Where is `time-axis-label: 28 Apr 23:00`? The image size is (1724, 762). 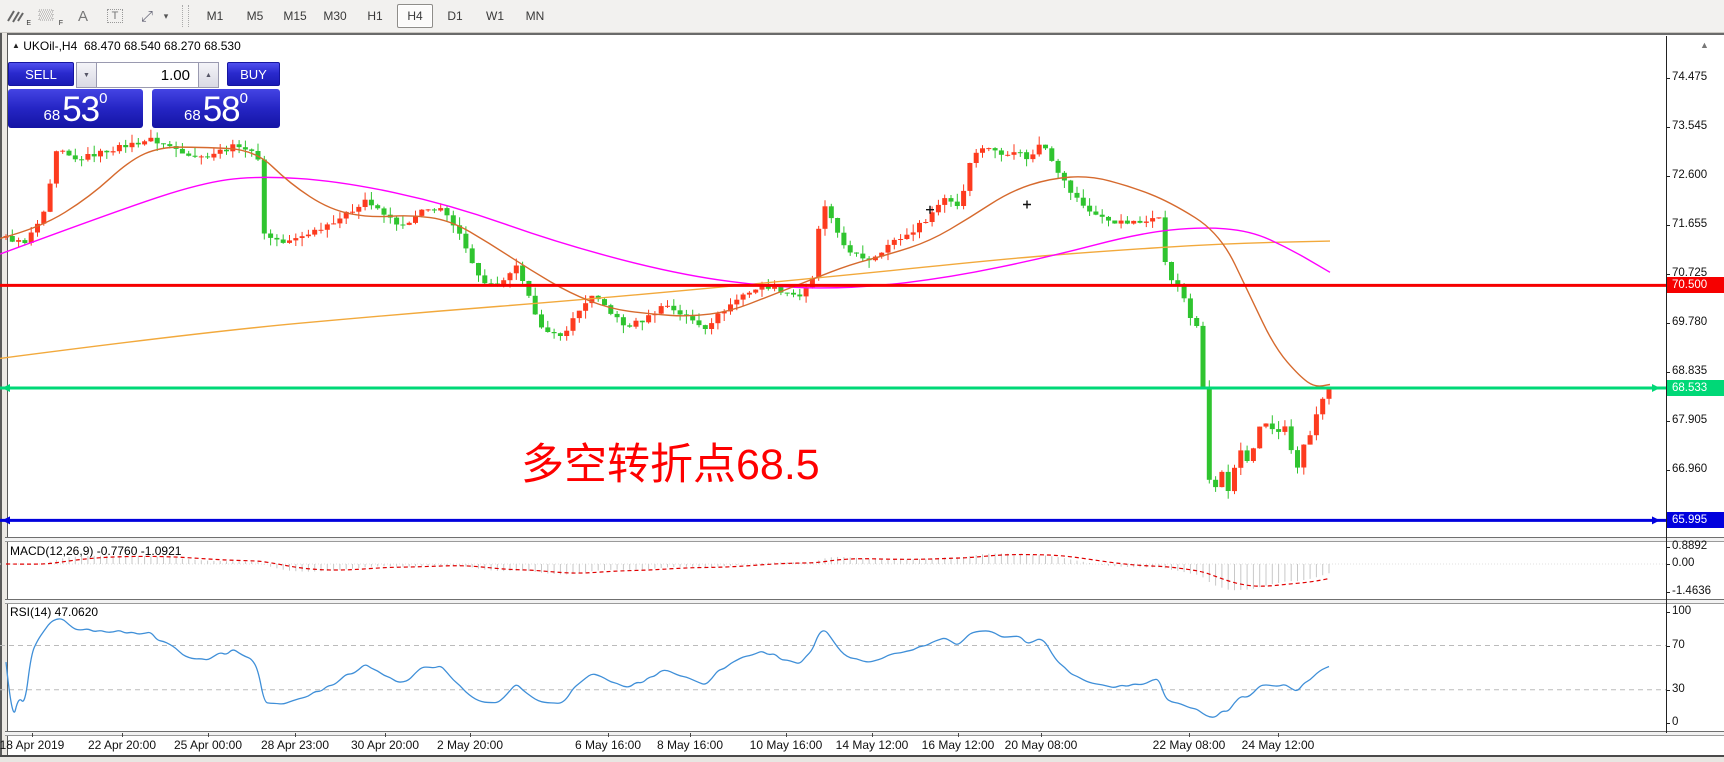 time-axis-label: 28 Apr 23:00 is located at coordinates (295, 745).